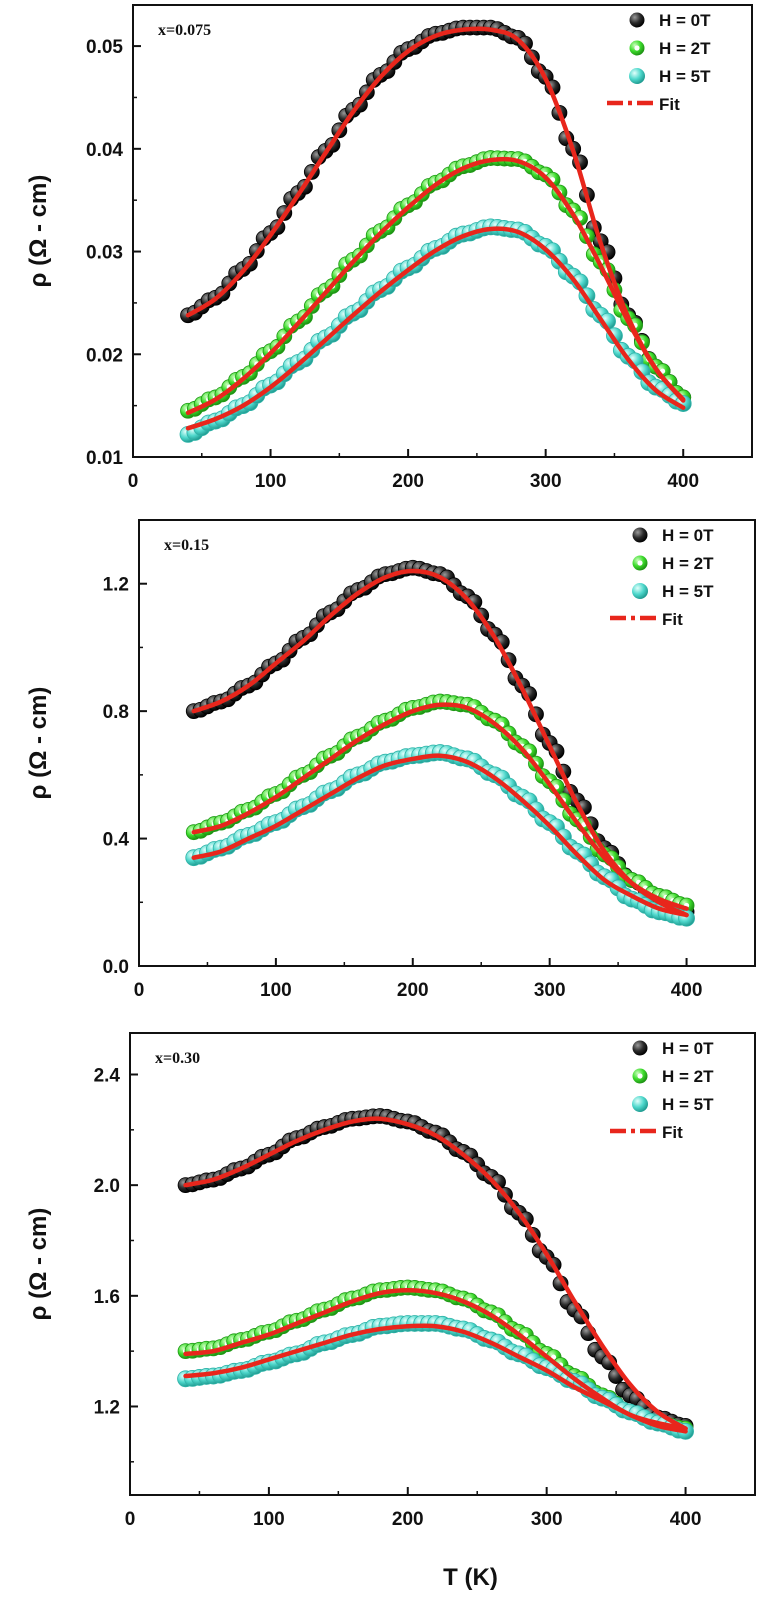 This screenshot has height=1601, width=775. Describe the element at coordinates (116, 967) in the screenshot. I see `y-tick-label: 0.0` at that location.